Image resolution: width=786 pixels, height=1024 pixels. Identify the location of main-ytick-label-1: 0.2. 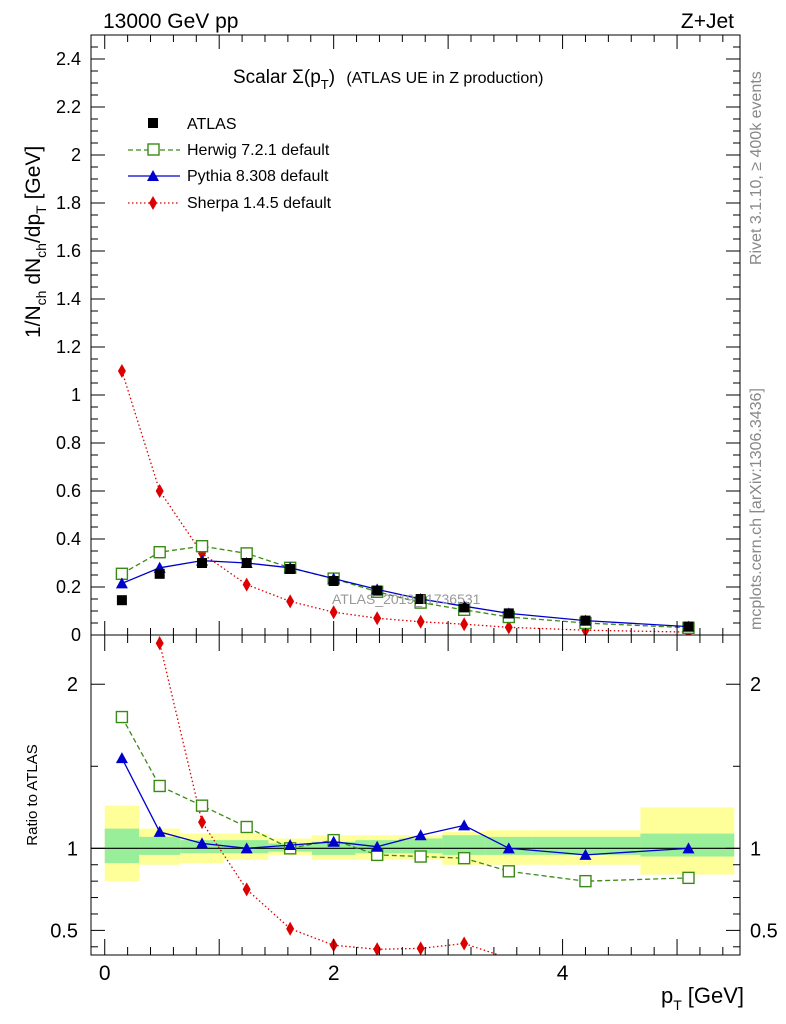
(68, 587).